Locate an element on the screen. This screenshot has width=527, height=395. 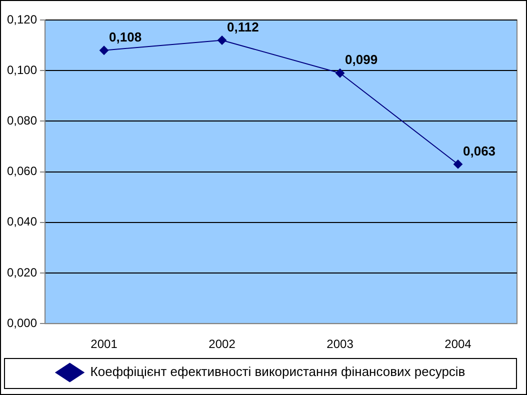
y-tick-label: 0,000 is located at coordinates (22, 323).